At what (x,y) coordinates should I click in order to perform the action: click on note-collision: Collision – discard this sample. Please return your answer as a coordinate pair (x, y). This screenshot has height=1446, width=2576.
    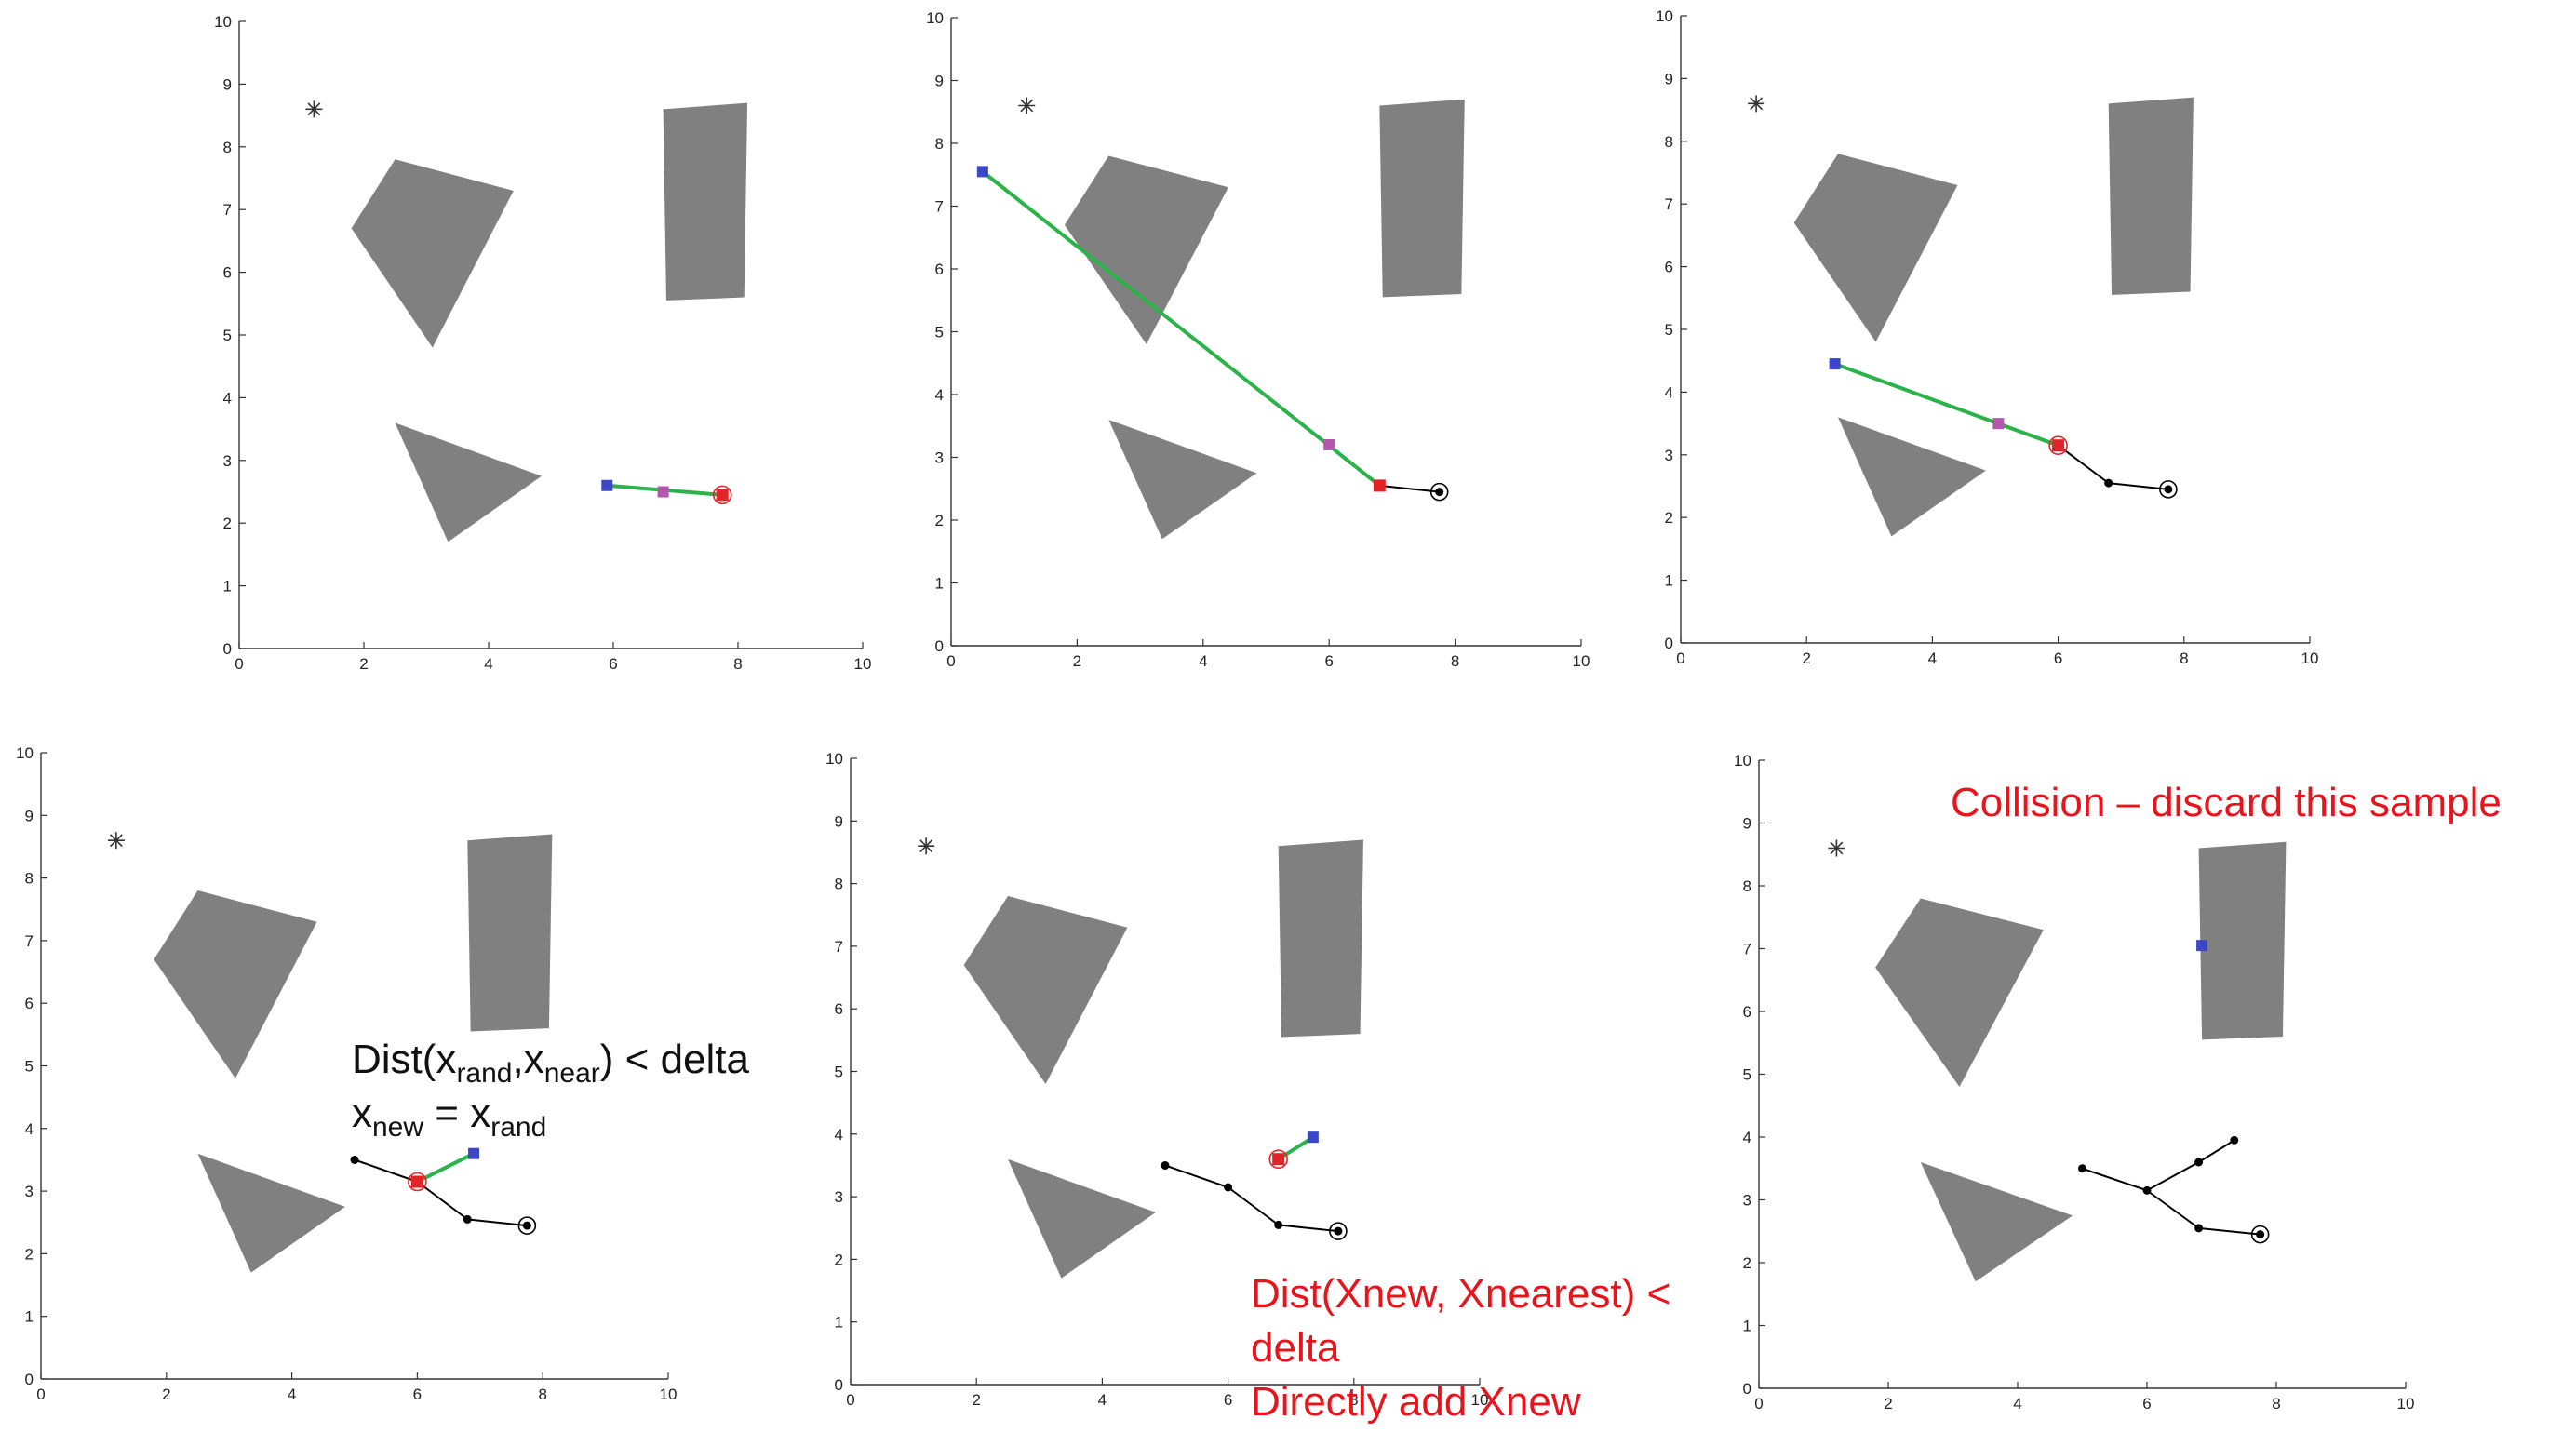
    Looking at the image, I should click on (2226, 802).